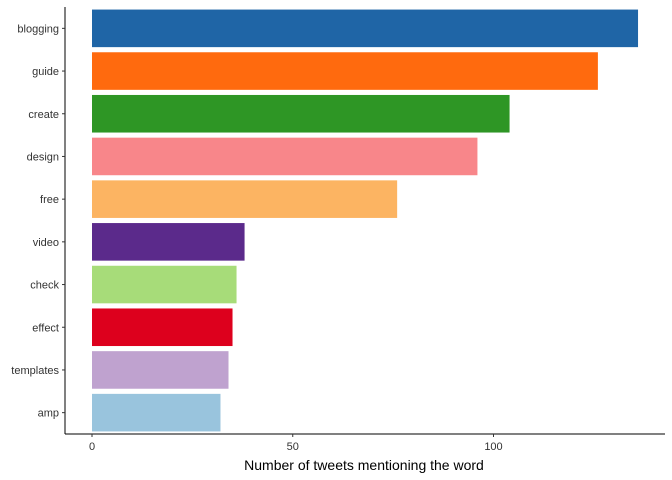  What do you see at coordinates (48, 414) in the screenshot?
I see `y-tick-label-amp: amp` at bounding box center [48, 414].